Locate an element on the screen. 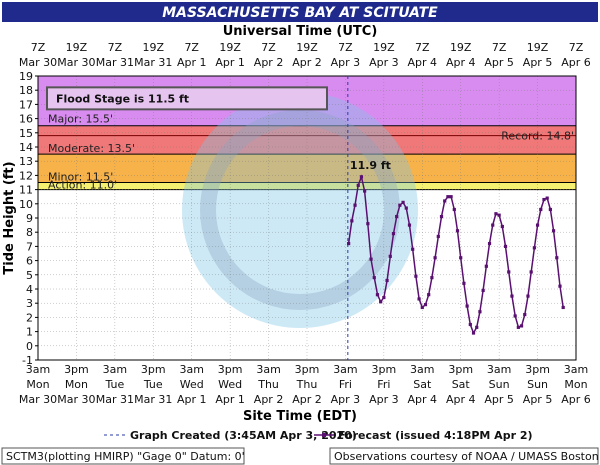 This screenshot has width=600, height=465. bottom-tick-day: Mon is located at coordinates (575, 384).